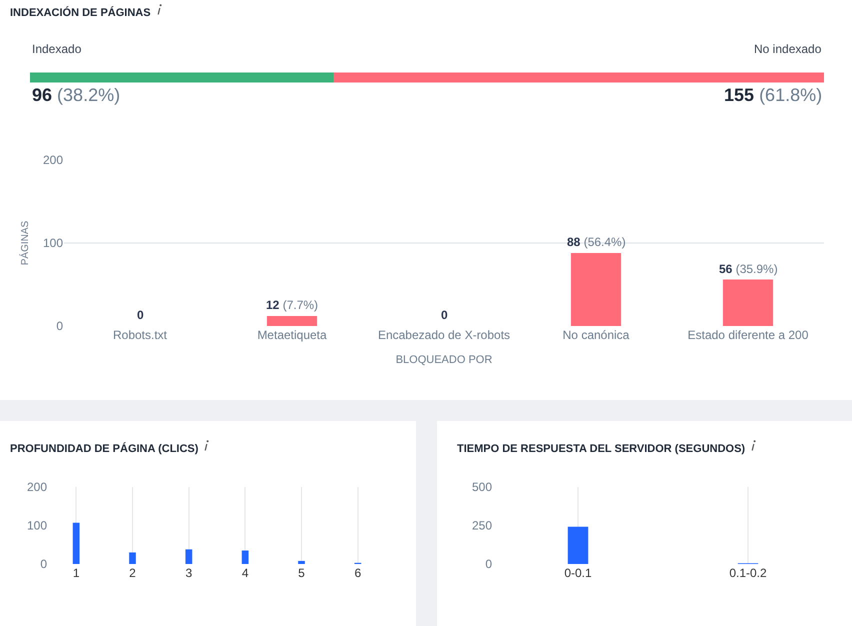  I want to click on chart-title: INDEXACIÓN DE PÁGINAS, so click(80, 13).